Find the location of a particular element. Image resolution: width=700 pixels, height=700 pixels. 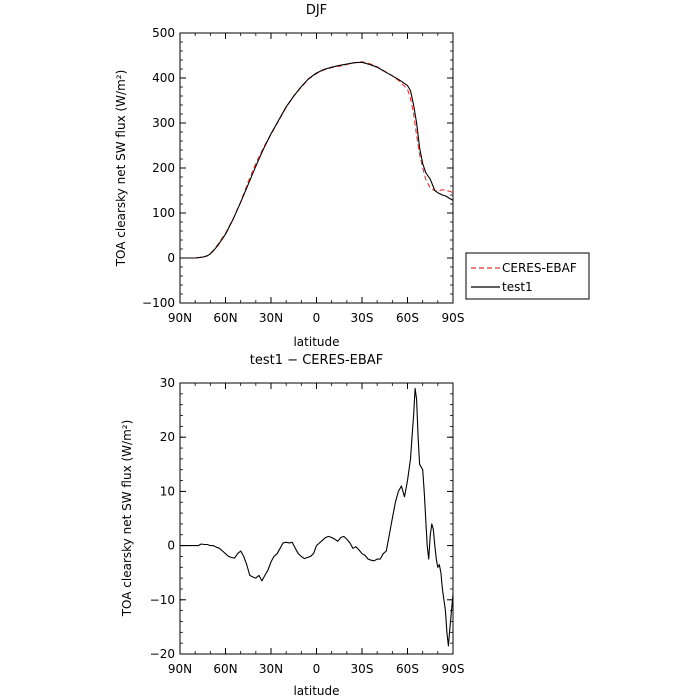

y-tick-label: 10 is located at coordinates (167, 491).